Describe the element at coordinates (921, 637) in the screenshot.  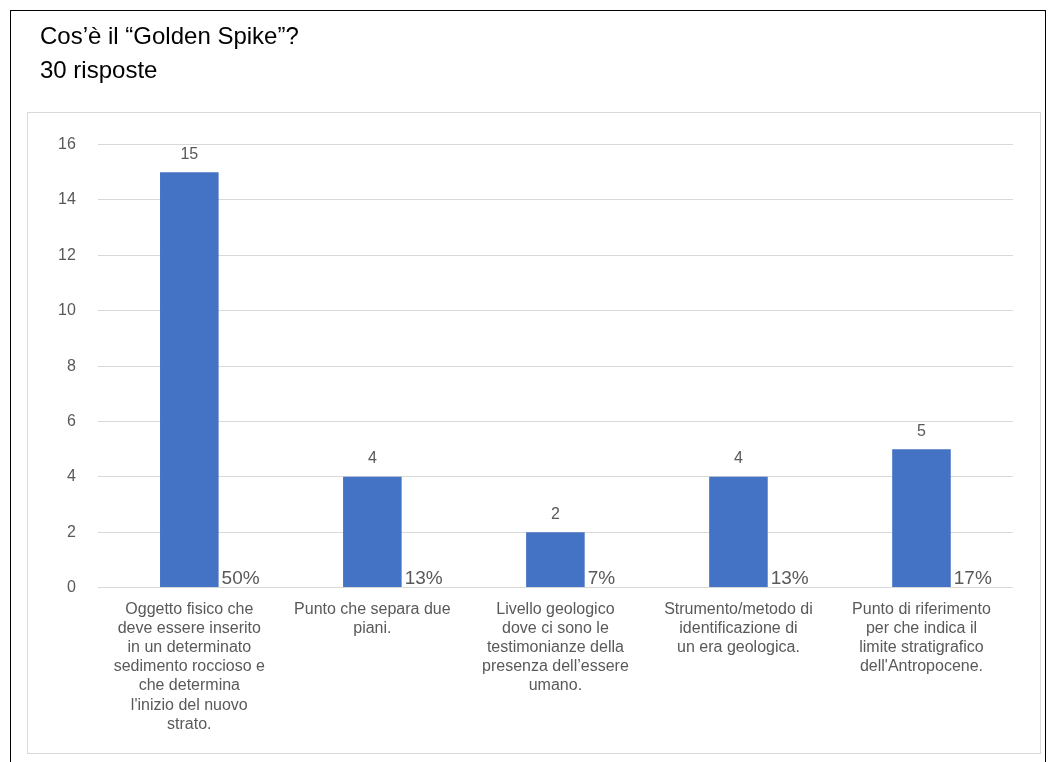
I see `x-tick-label: Punto di riferimento per che indica il limite stratigrafico dell'Antropocene.` at that location.